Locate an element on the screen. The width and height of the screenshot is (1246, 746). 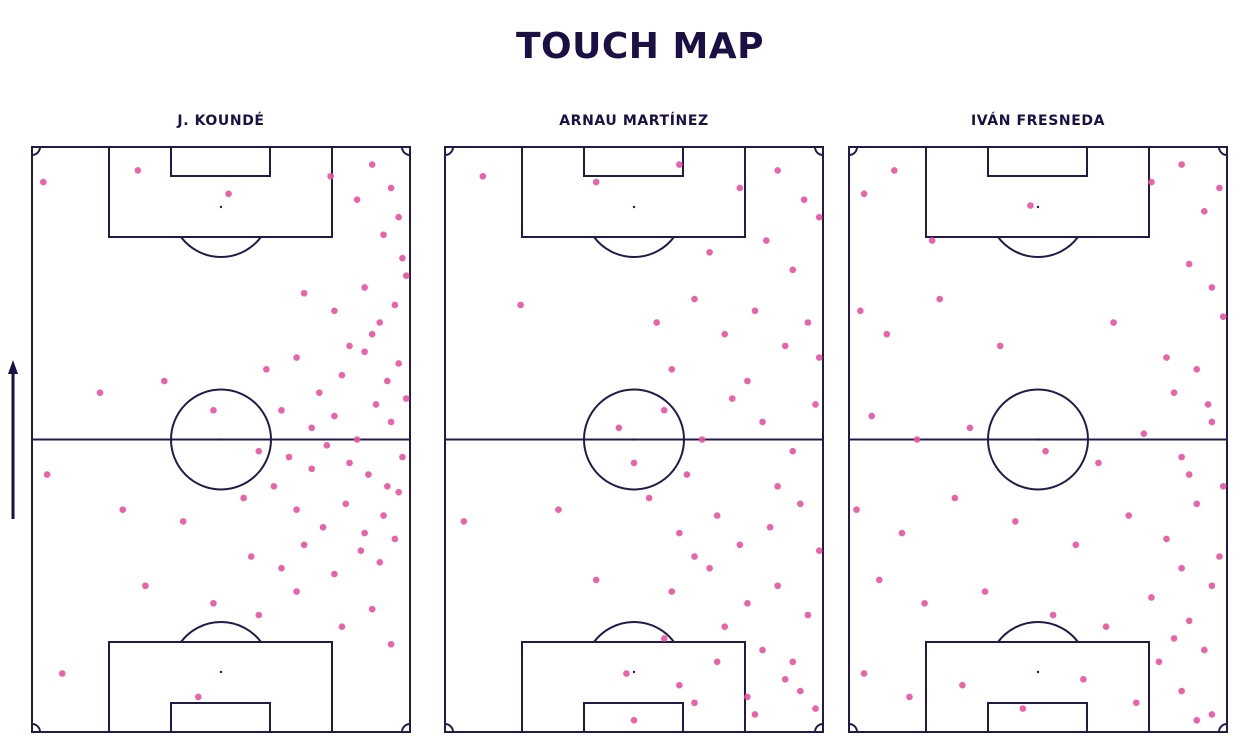
penalty-spot is located at coordinates (1038, 207).